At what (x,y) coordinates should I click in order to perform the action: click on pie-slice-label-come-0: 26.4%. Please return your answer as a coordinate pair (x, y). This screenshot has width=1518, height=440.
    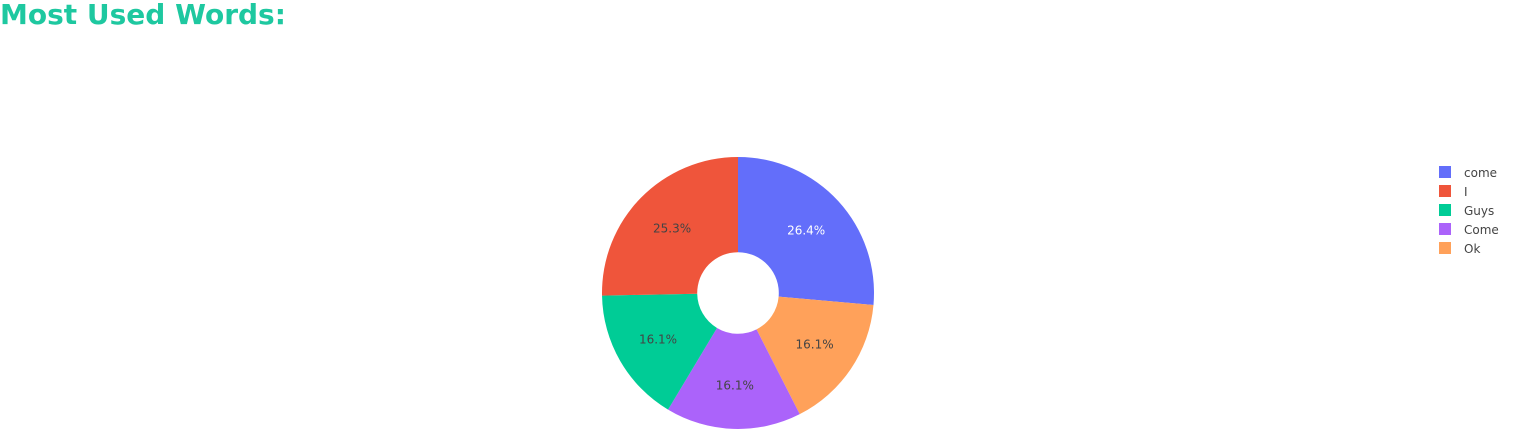
    Looking at the image, I should click on (806, 231).